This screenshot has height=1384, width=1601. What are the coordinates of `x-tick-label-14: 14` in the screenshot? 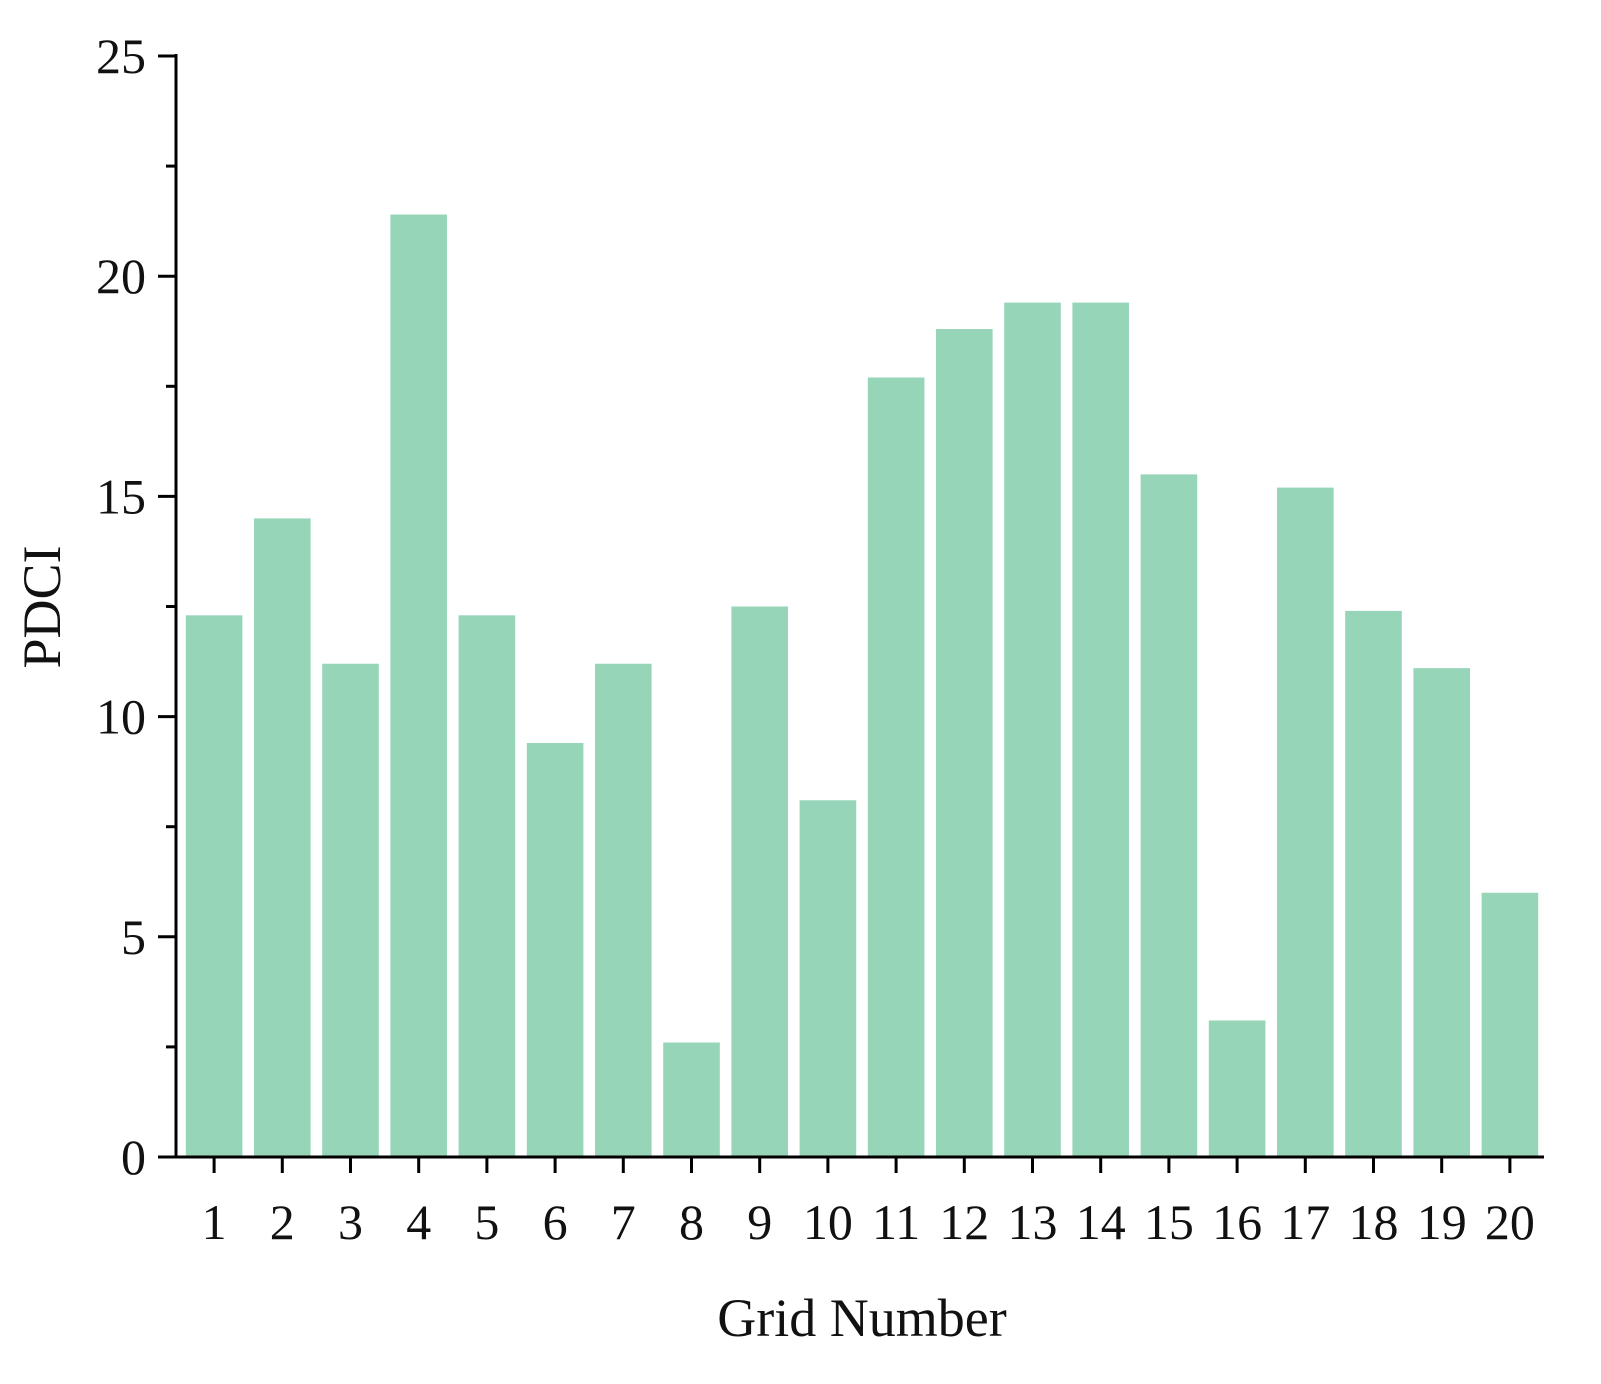 It's located at (1101, 1222).